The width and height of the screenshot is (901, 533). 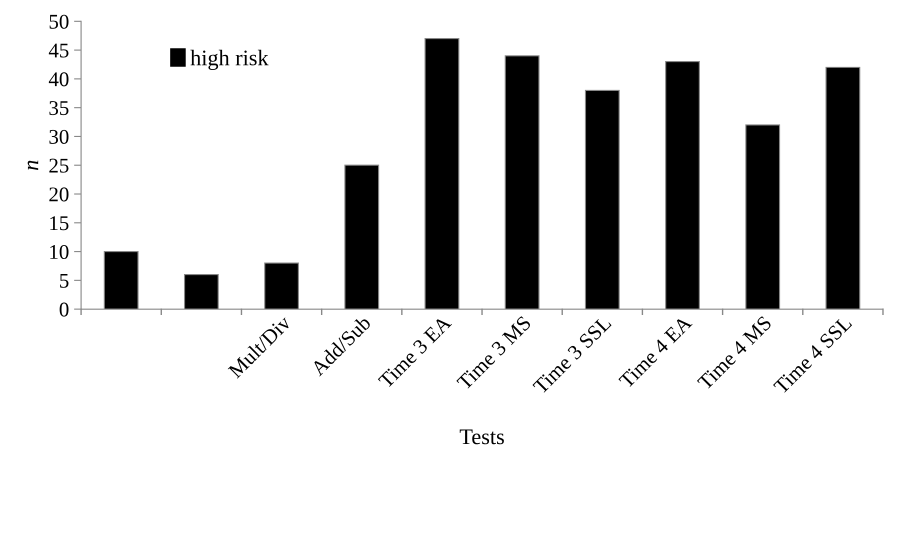 What do you see at coordinates (812, 355) in the screenshot?
I see `x-tick-label: Time 4 SSL` at bounding box center [812, 355].